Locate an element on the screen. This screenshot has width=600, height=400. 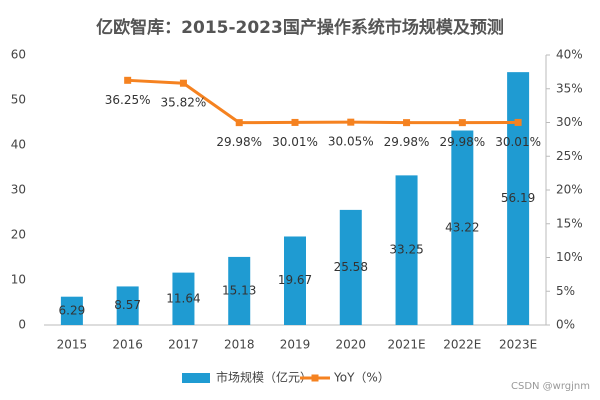
yoy-value-label: 36.25% is located at coordinates (128, 100).